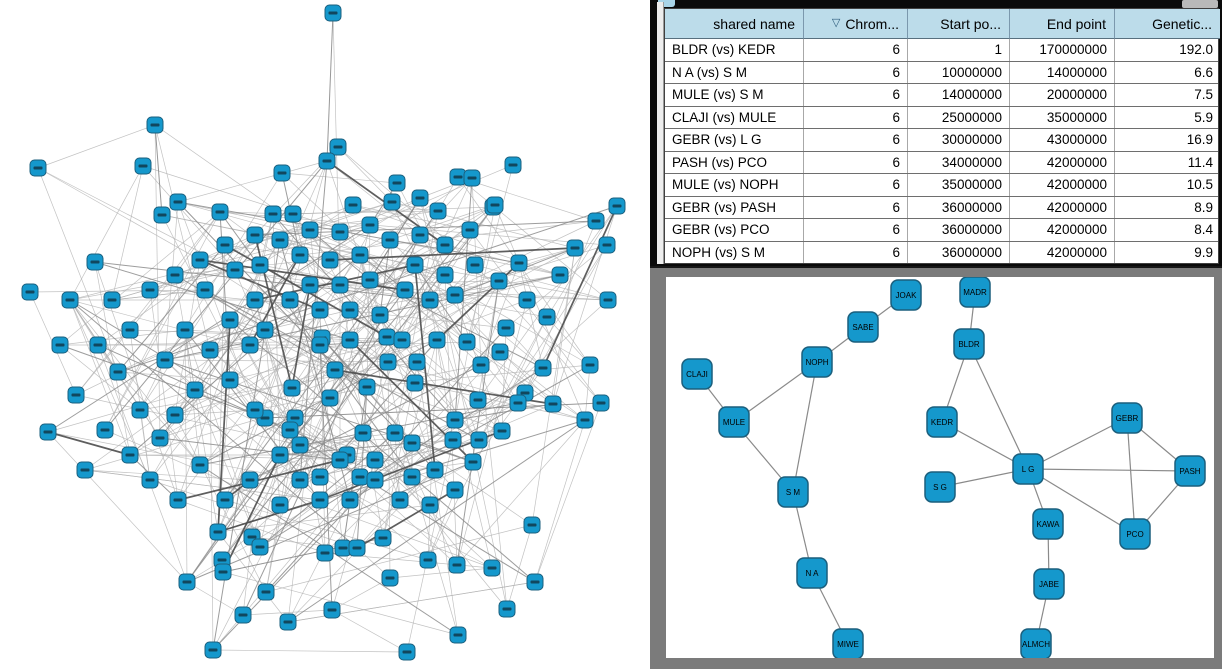 This screenshot has width=1222, height=669. I want to click on network-node-claji: CLAJI, so click(697, 374).